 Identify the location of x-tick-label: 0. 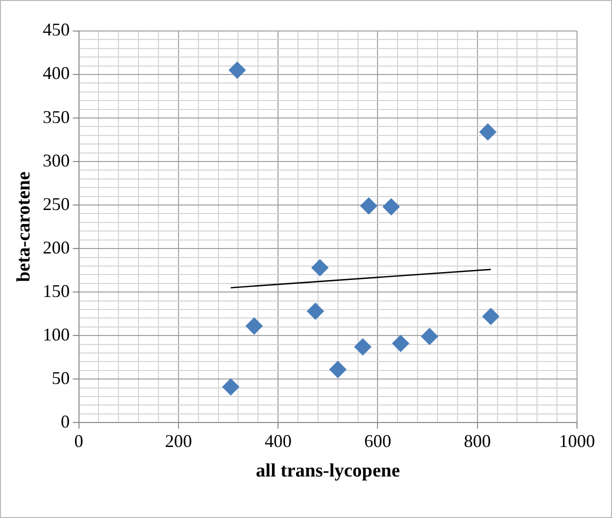
(79, 441).